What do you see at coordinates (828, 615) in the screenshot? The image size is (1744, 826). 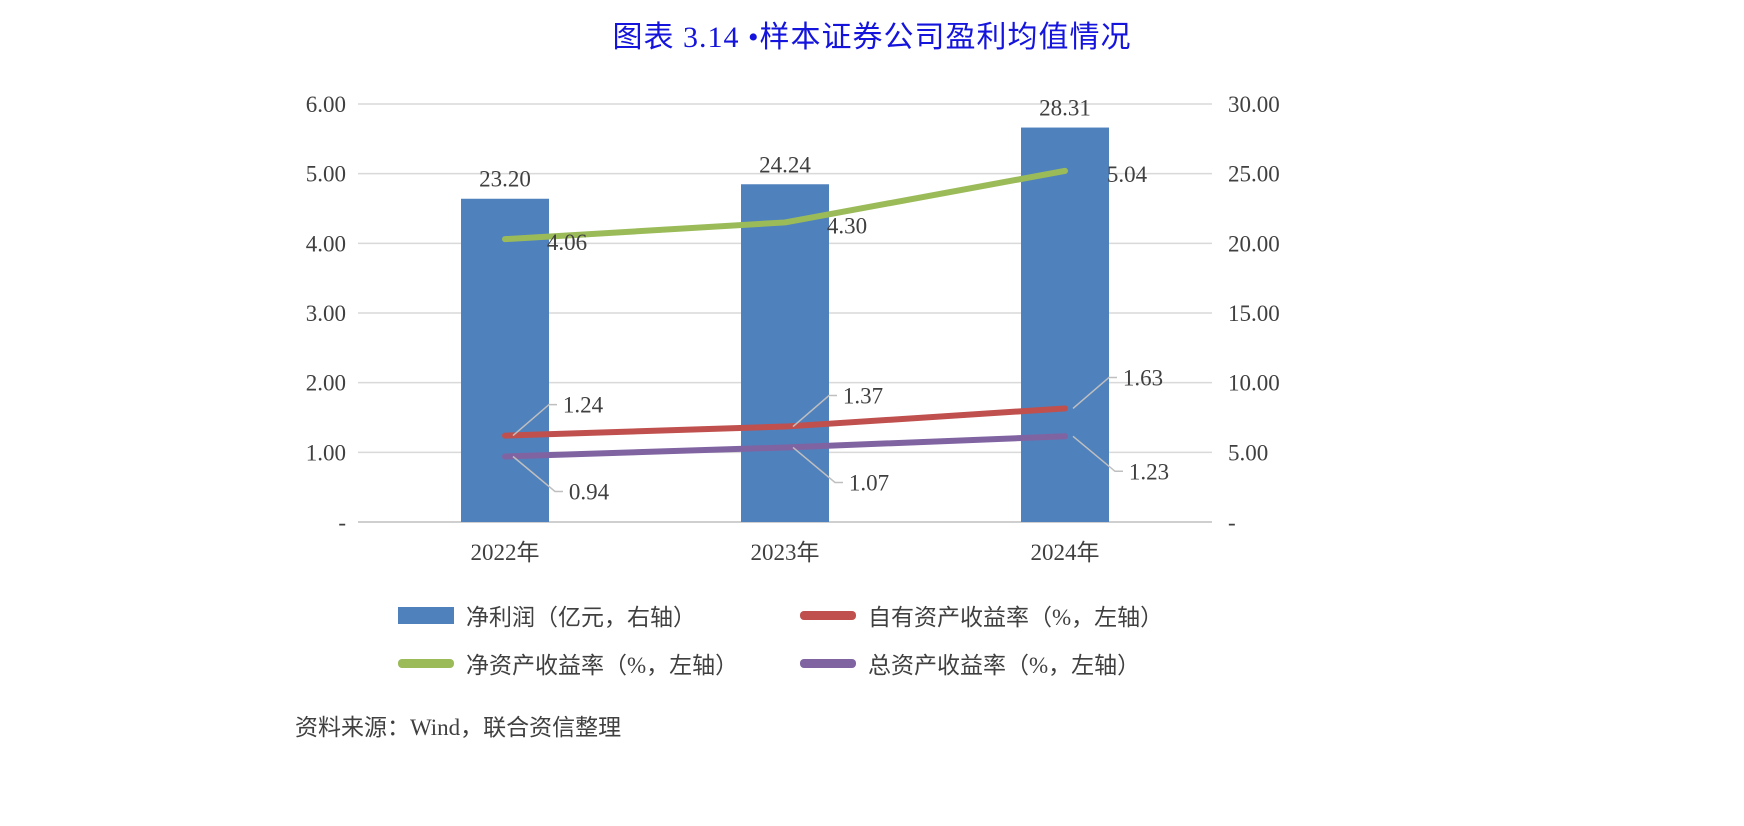 I see `legend-swatch-own-asset-return` at bounding box center [828, 615].